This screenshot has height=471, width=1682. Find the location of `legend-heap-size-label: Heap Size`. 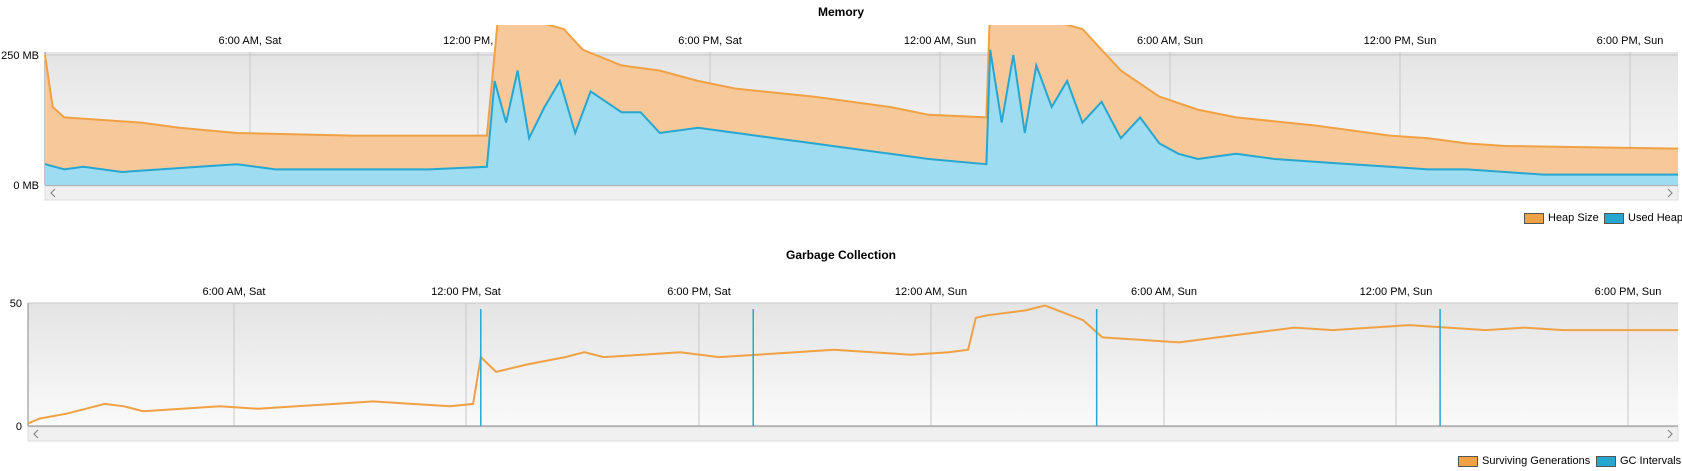

legend-heap-size-label: Heap Size is located at coordinates (1573, 218).